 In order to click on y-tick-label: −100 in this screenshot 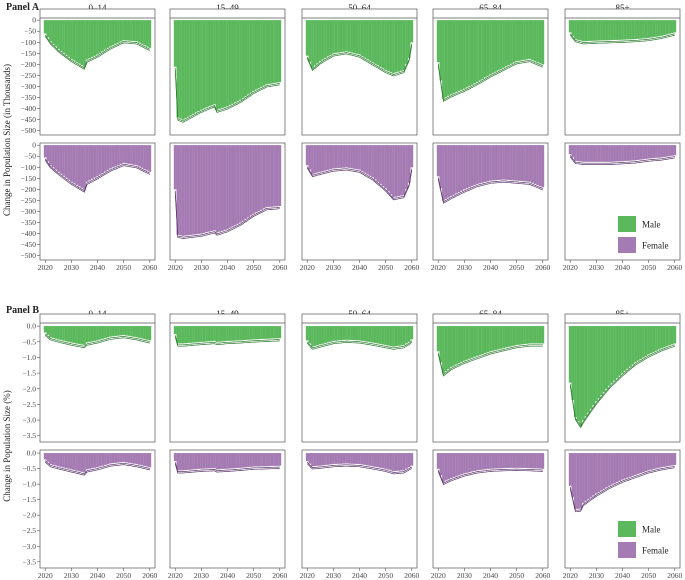, I will do `click(29, 167)`.